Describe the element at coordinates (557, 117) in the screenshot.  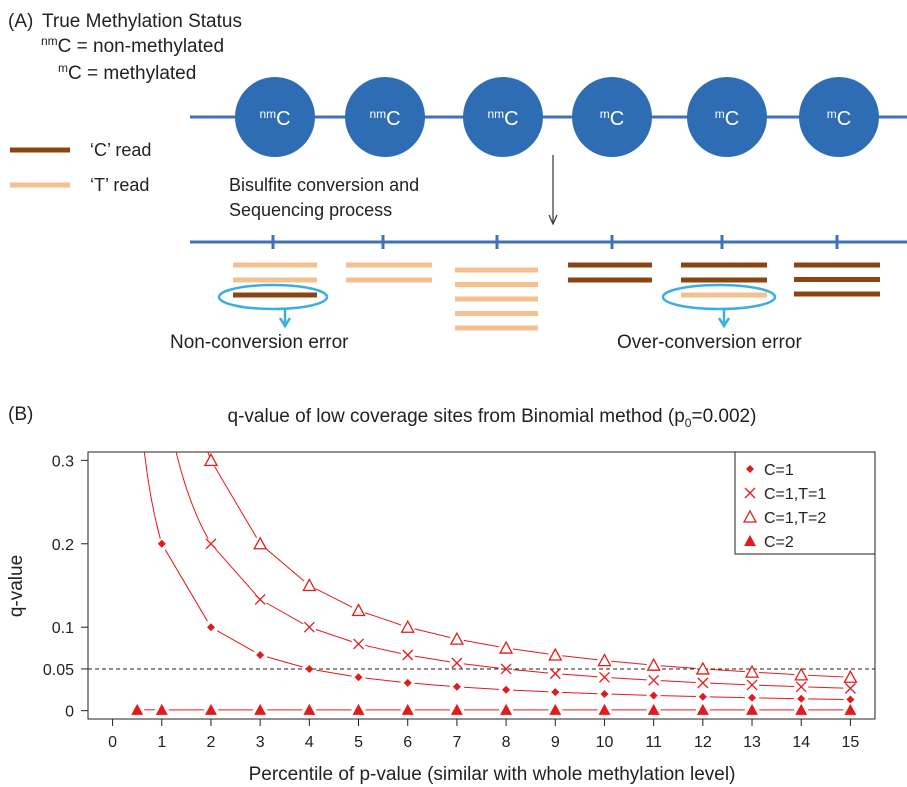
I see `cpg-sites: nmC nmC nmC mC mC mC` at that location.